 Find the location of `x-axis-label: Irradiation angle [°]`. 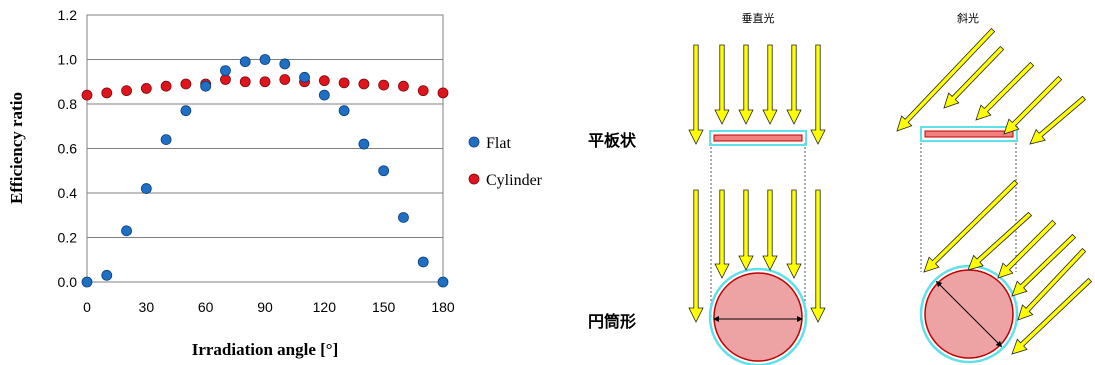

x-axis-label: Irradiation angle [°] is located at coordinates (265, 349).